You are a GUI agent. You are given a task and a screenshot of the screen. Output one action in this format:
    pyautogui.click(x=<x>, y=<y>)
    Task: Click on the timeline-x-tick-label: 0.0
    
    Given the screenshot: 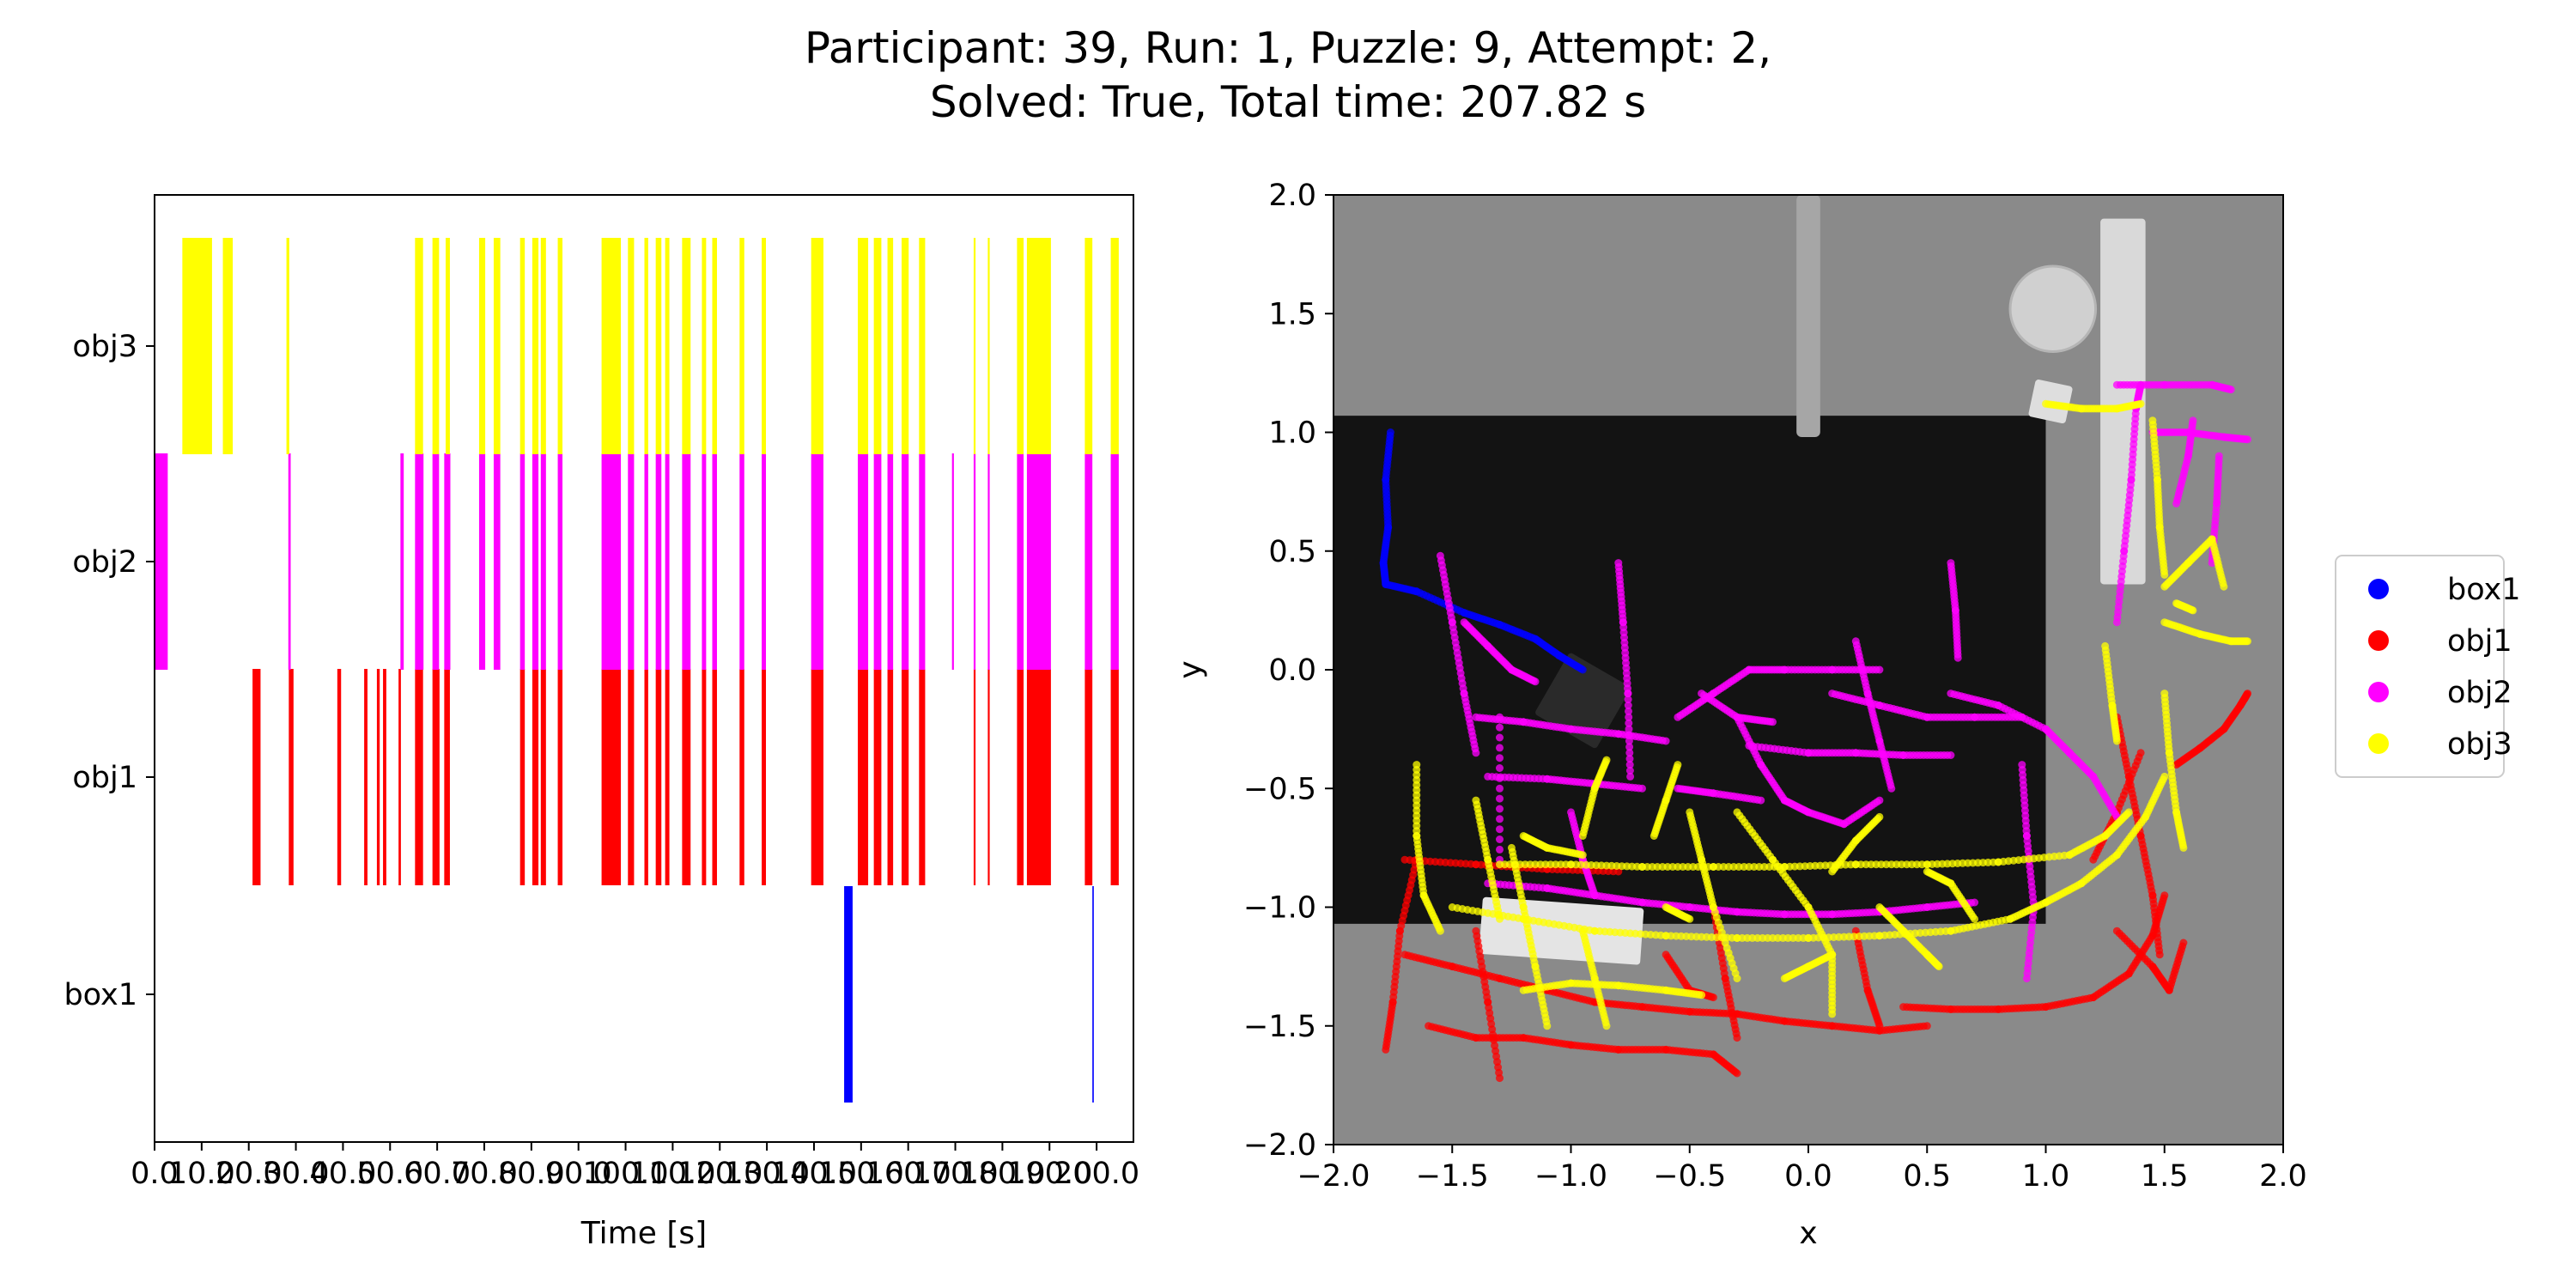 What is the action you would take?
    pyautogui.click(x=155, y=1174)
    